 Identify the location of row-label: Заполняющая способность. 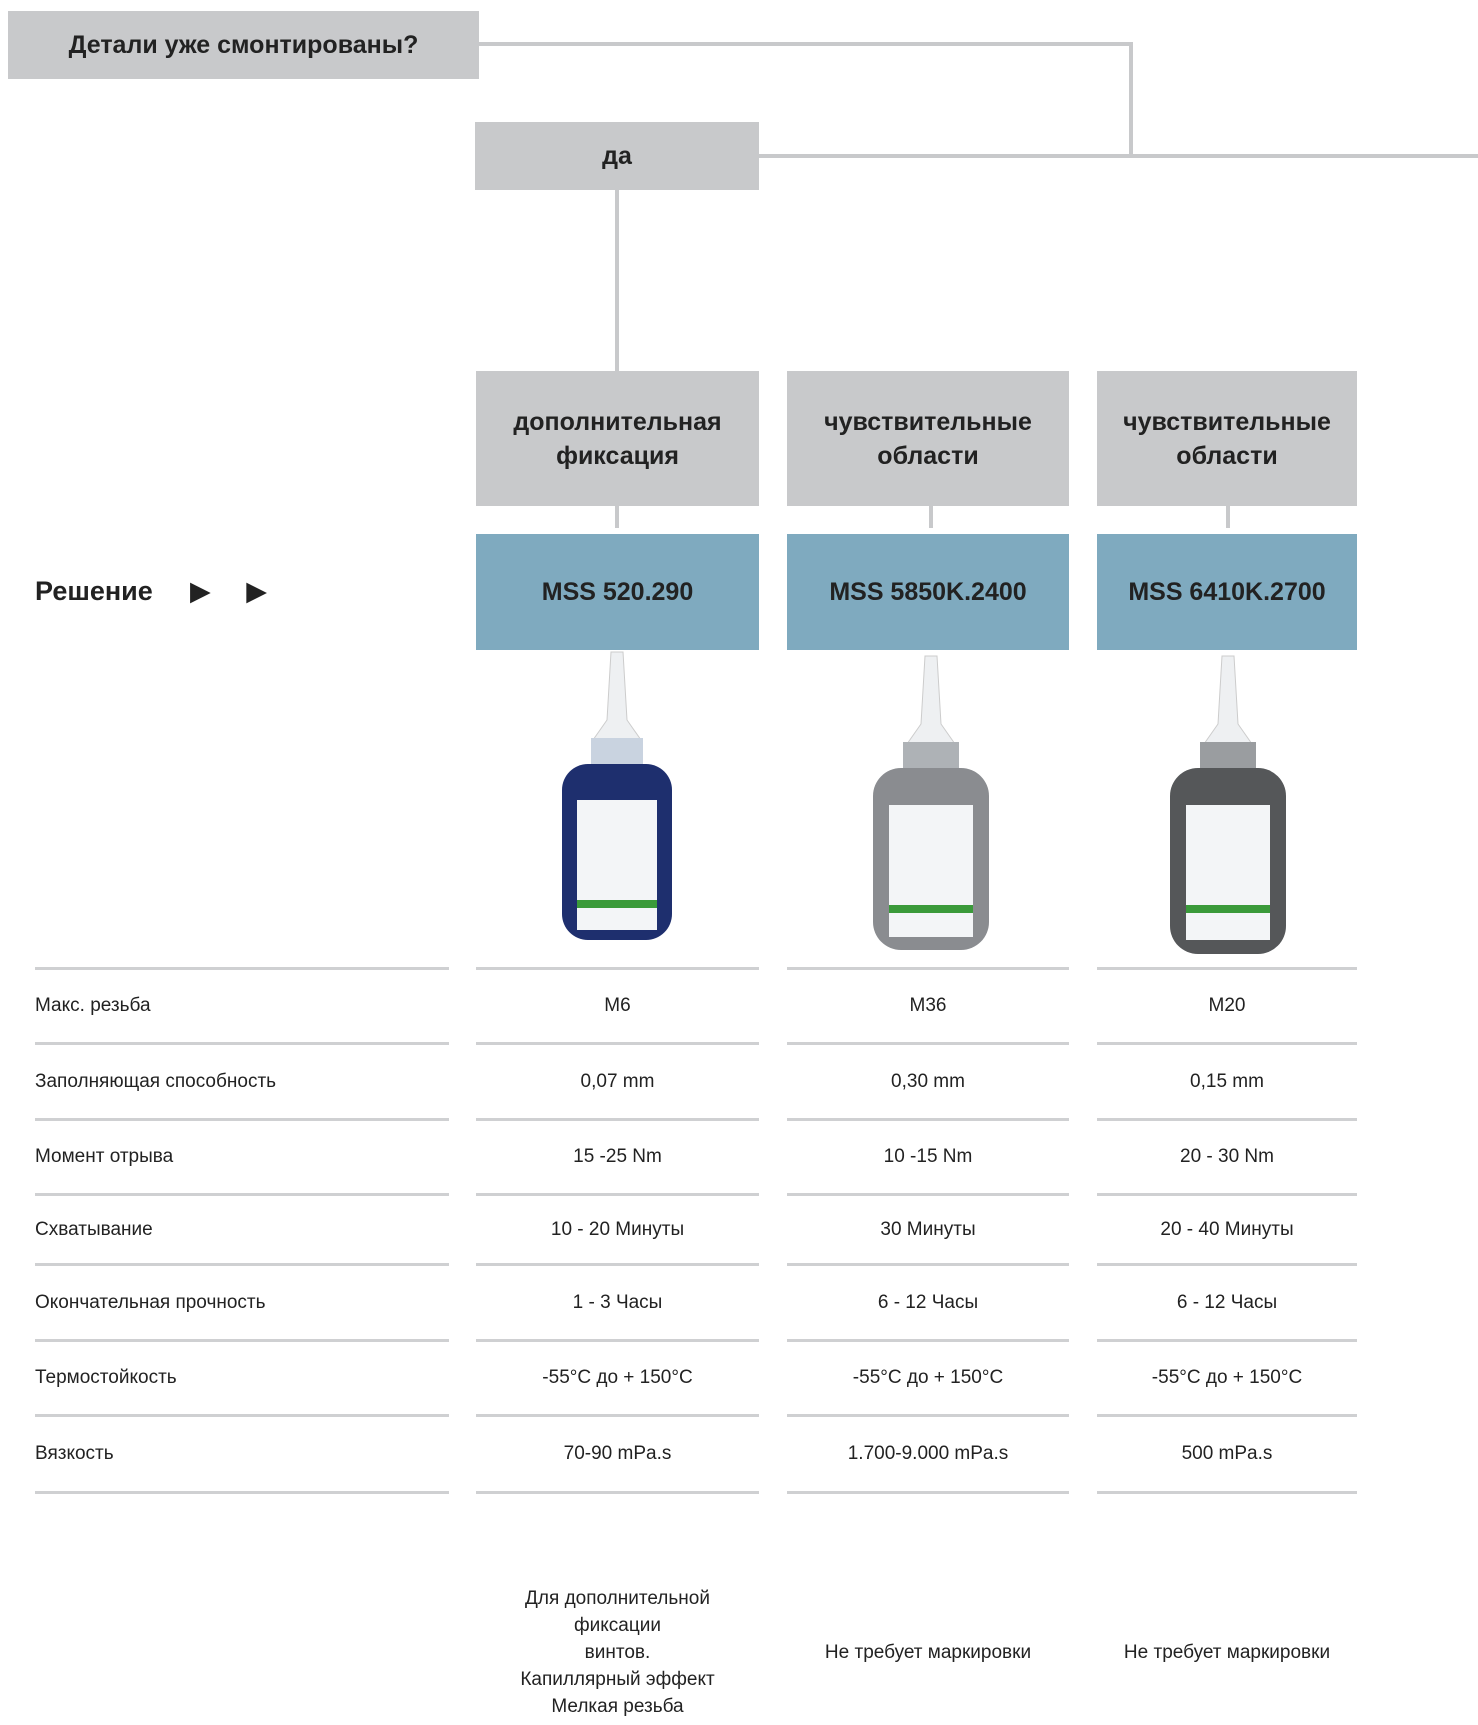
(156, 1081).